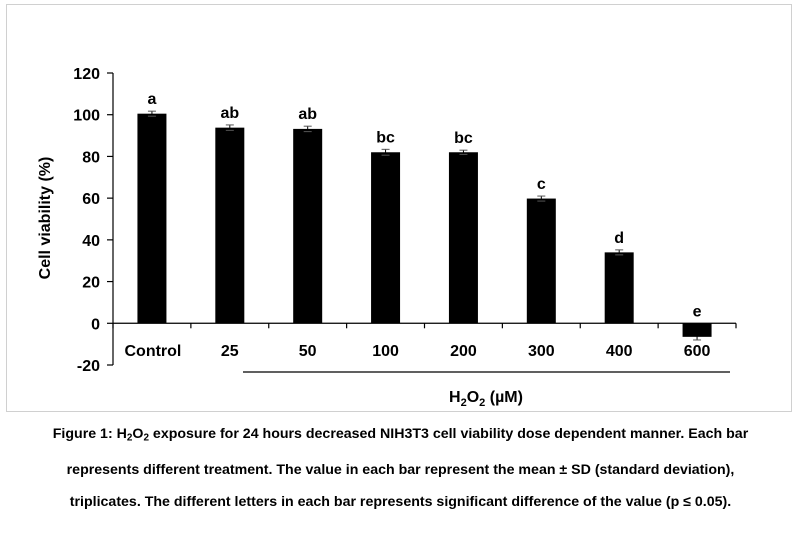 The width and height of the screenshot is (801, 541). What do you see at coordinates (45, 218) in the screenshot?
I see `y-axis-label: Cell viability (%)` at bounding box center [45, 218].